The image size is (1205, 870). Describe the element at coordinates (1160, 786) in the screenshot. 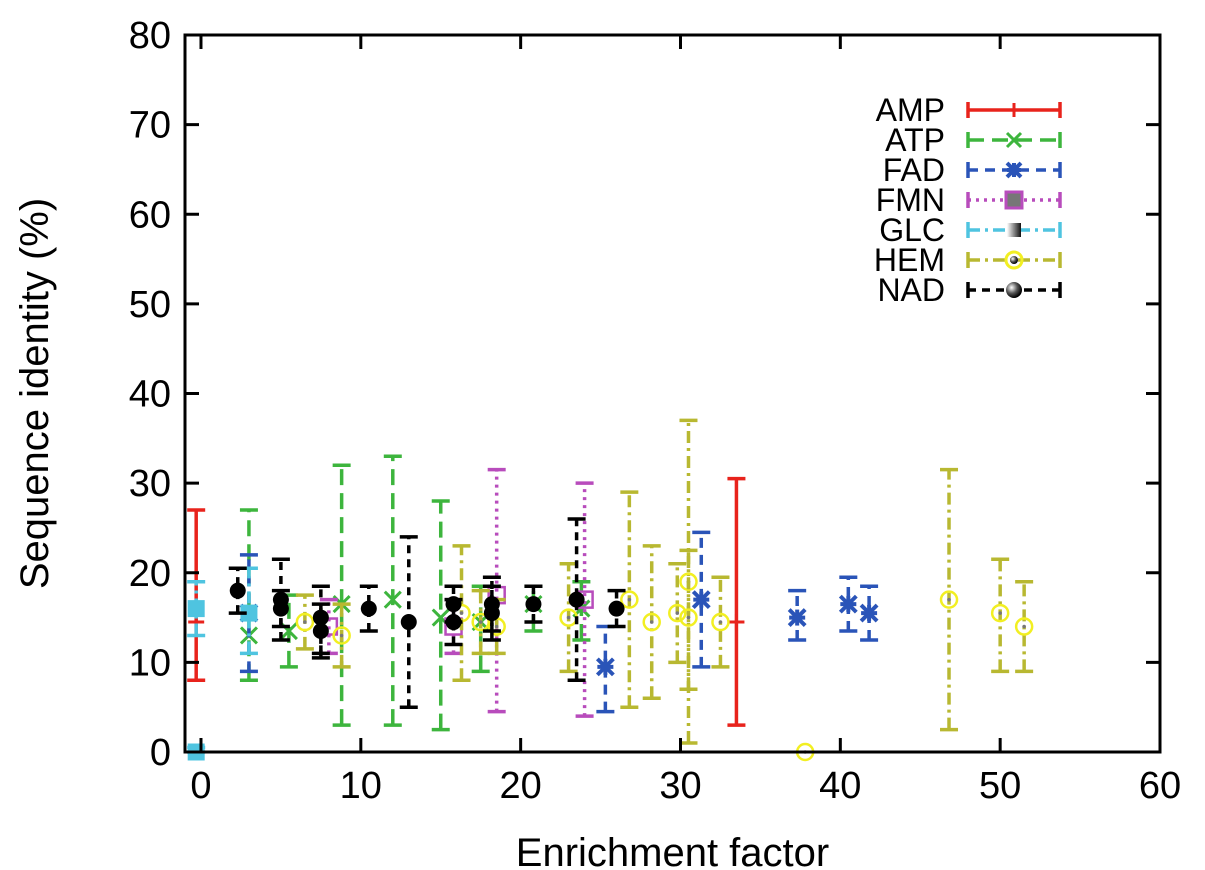

I see `x-tick-label: 60` at that location.